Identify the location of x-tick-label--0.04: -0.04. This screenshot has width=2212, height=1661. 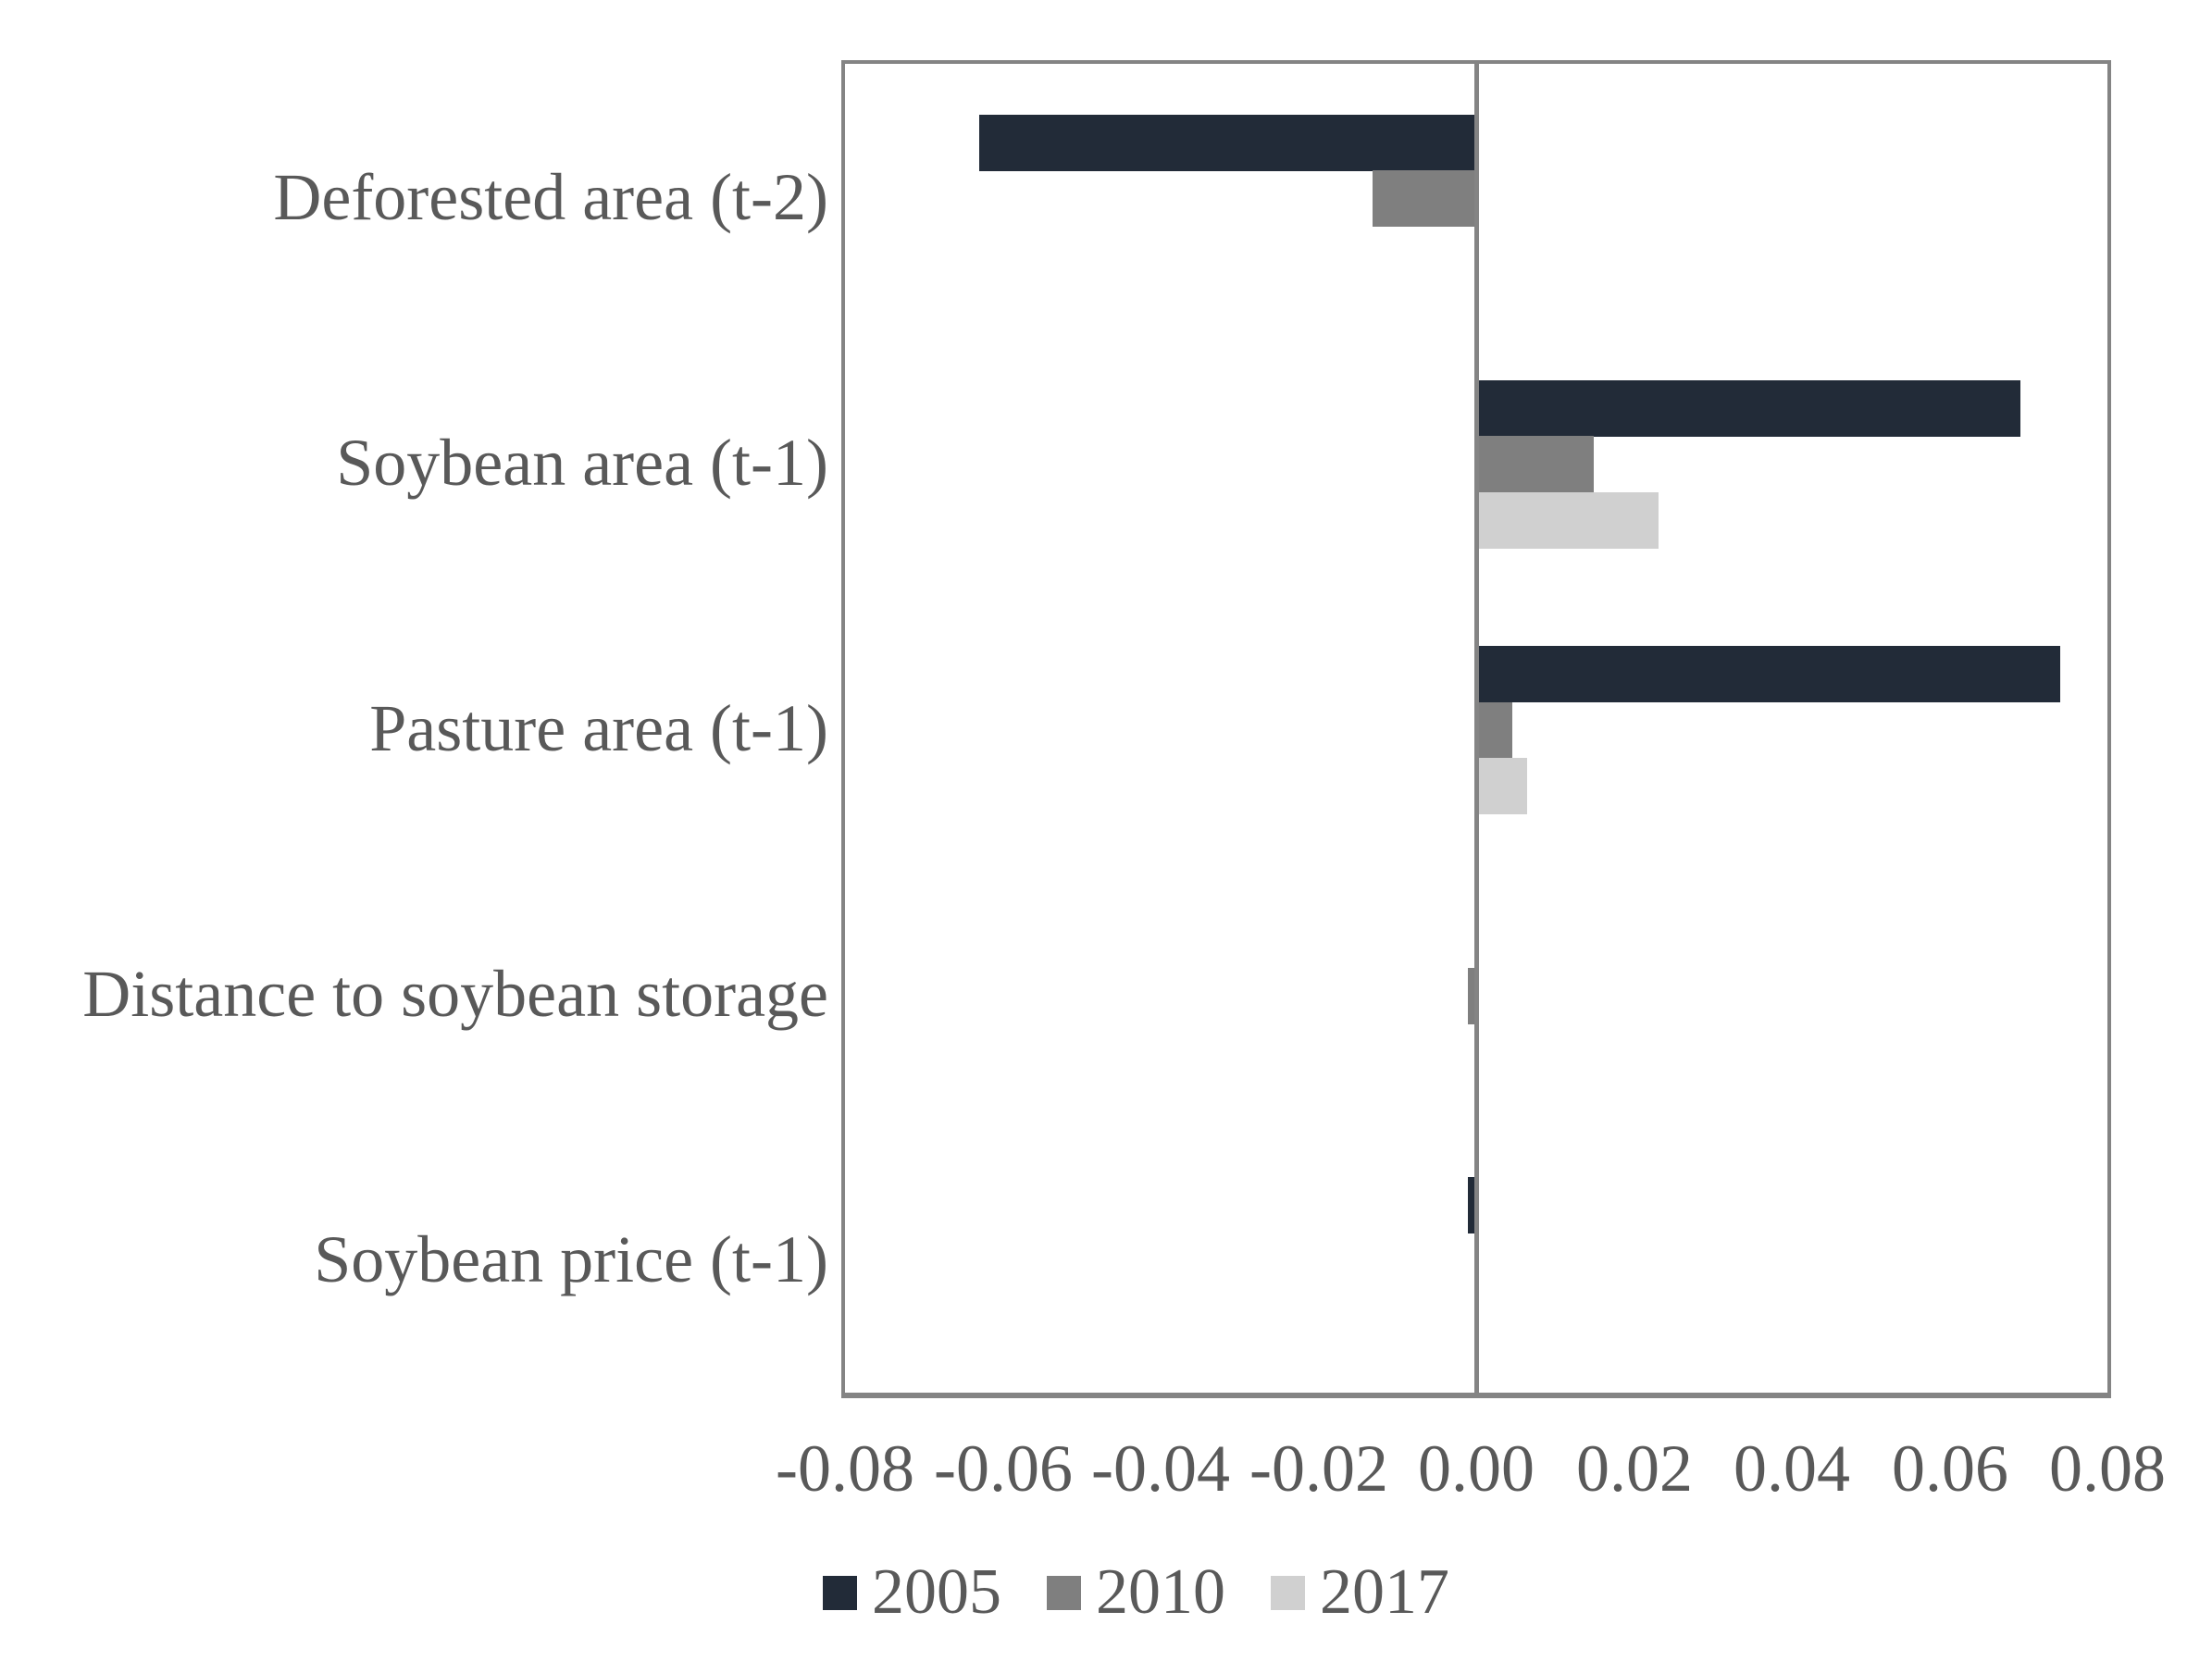
(1160, 1469).